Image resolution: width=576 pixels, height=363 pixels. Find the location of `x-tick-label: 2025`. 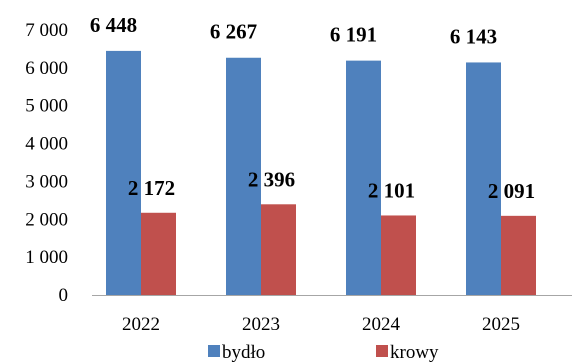

x-tick-label: 2025 is located at coordinates (501, 324).